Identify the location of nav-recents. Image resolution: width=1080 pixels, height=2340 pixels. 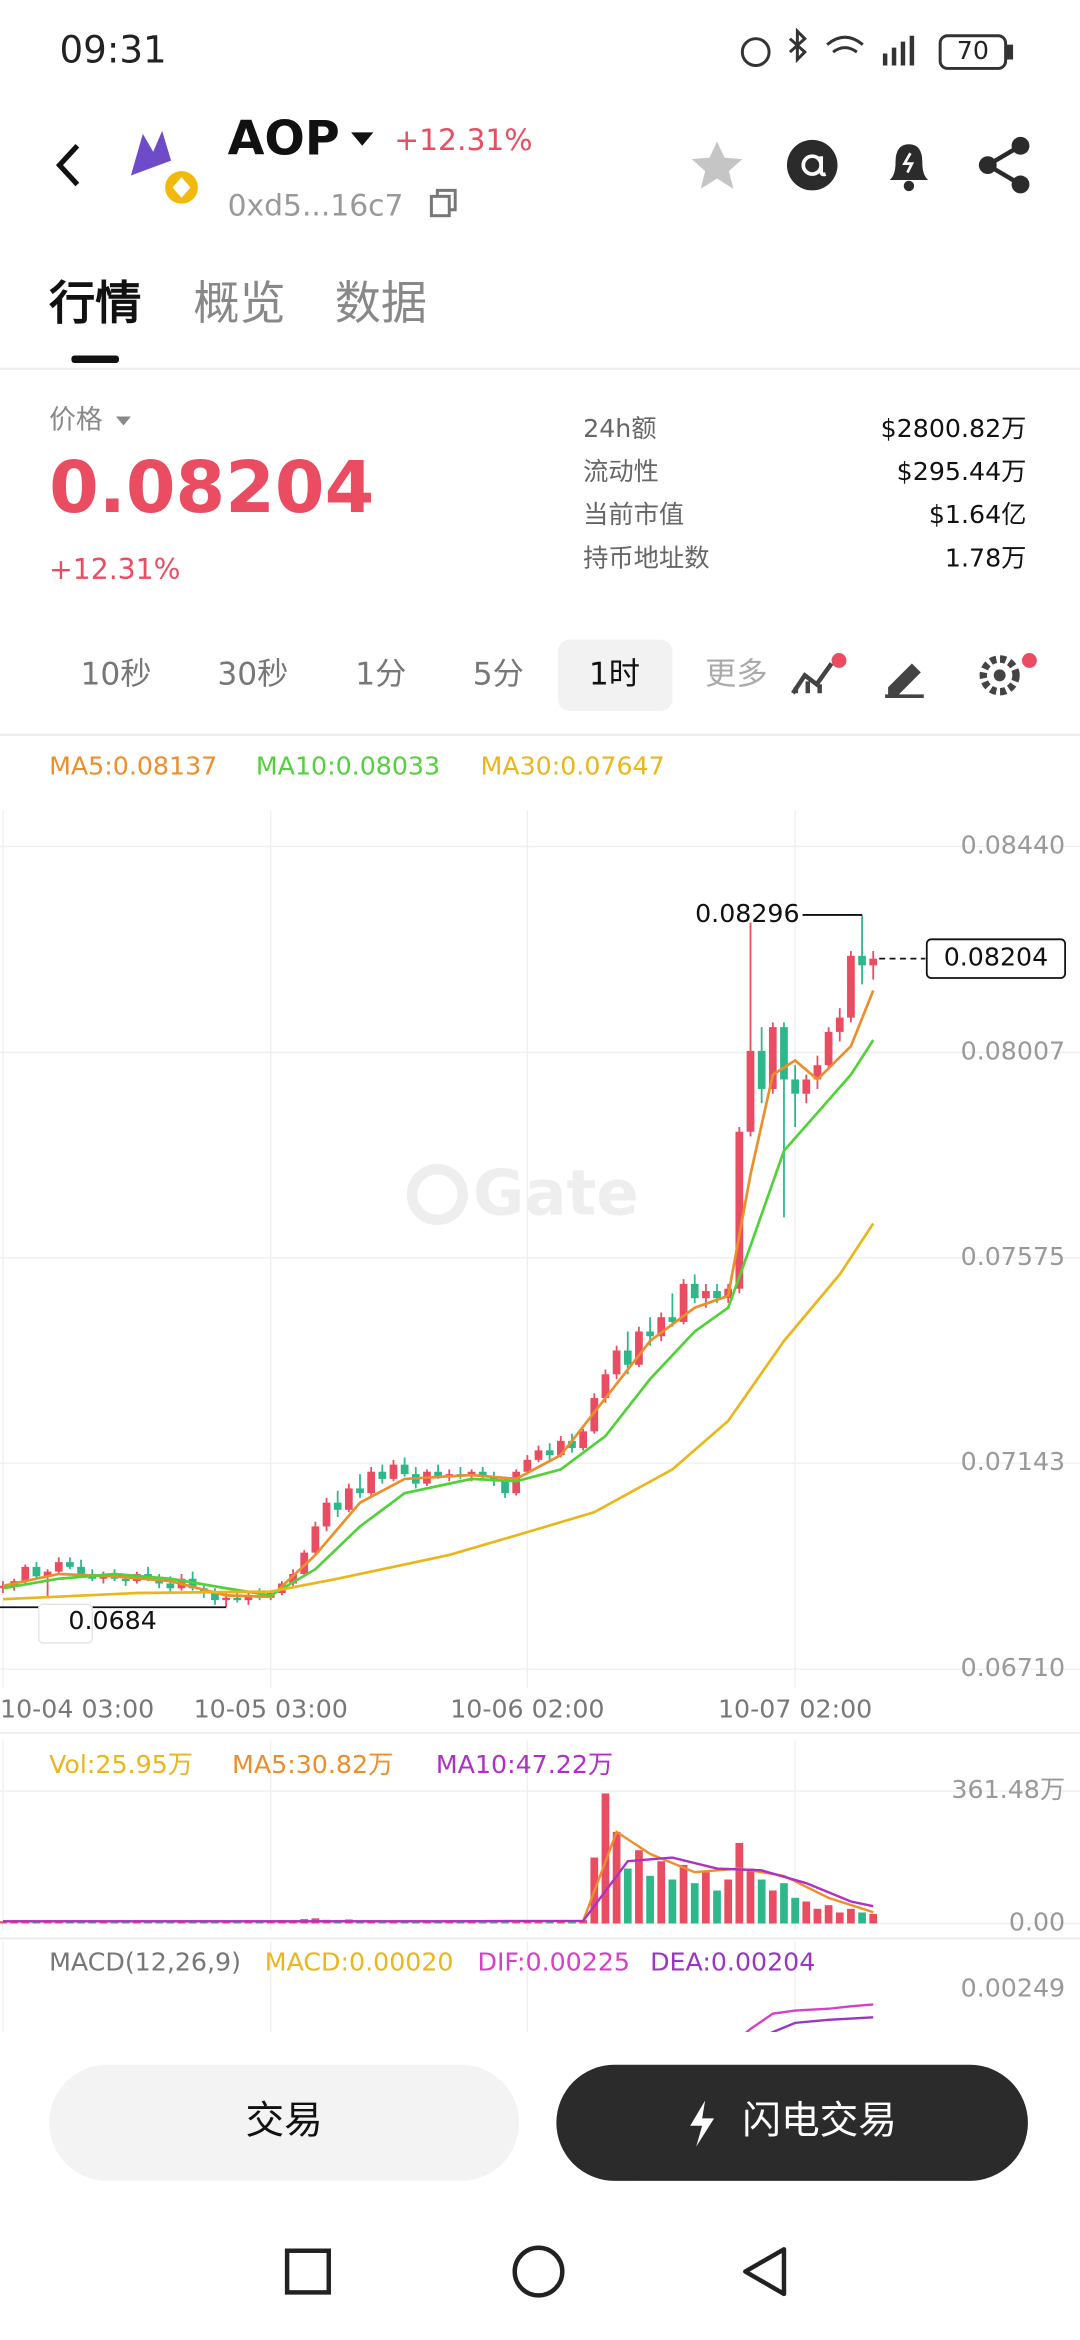
(307, 2271).